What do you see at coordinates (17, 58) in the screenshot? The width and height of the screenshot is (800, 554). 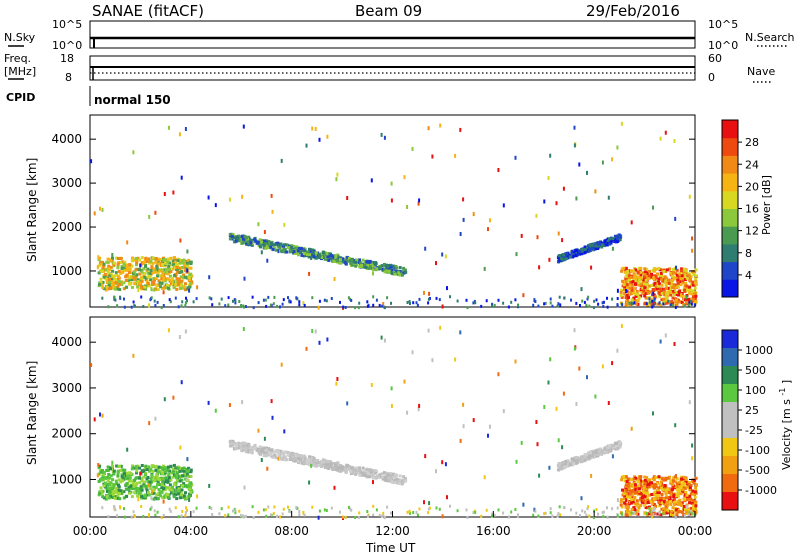 I see `freq-label: Freq.` at bounding box center [17, 58].